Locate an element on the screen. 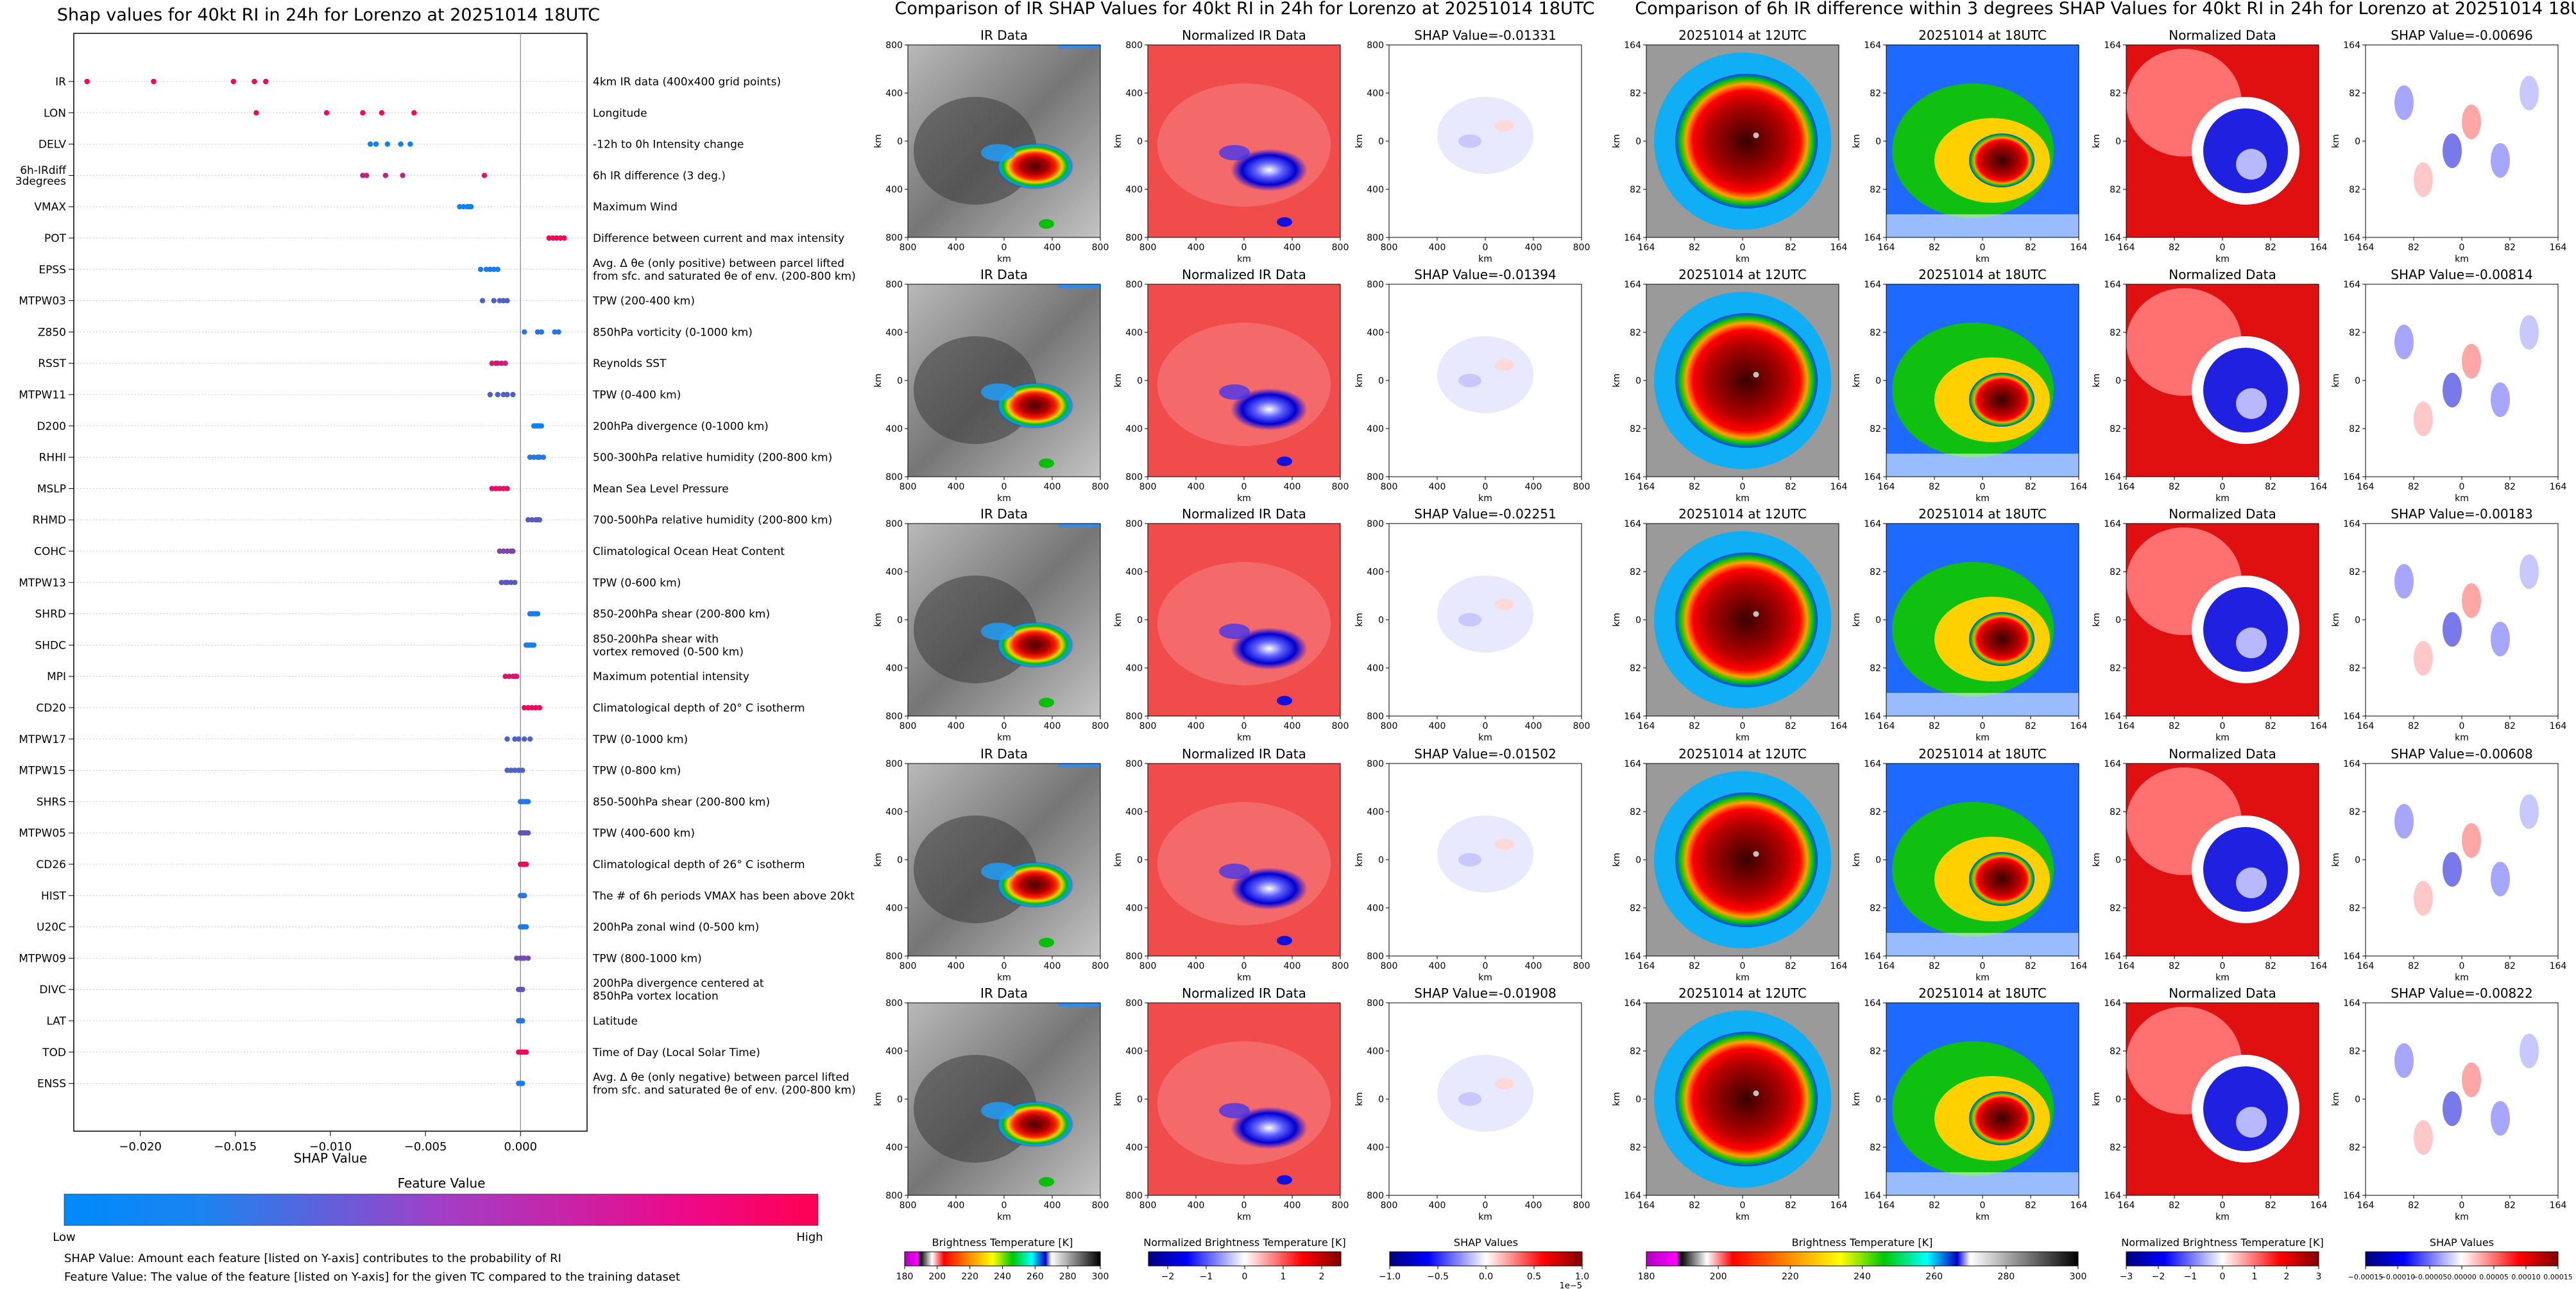  feature-name-label: D200 is located at coordinates (51, 426).